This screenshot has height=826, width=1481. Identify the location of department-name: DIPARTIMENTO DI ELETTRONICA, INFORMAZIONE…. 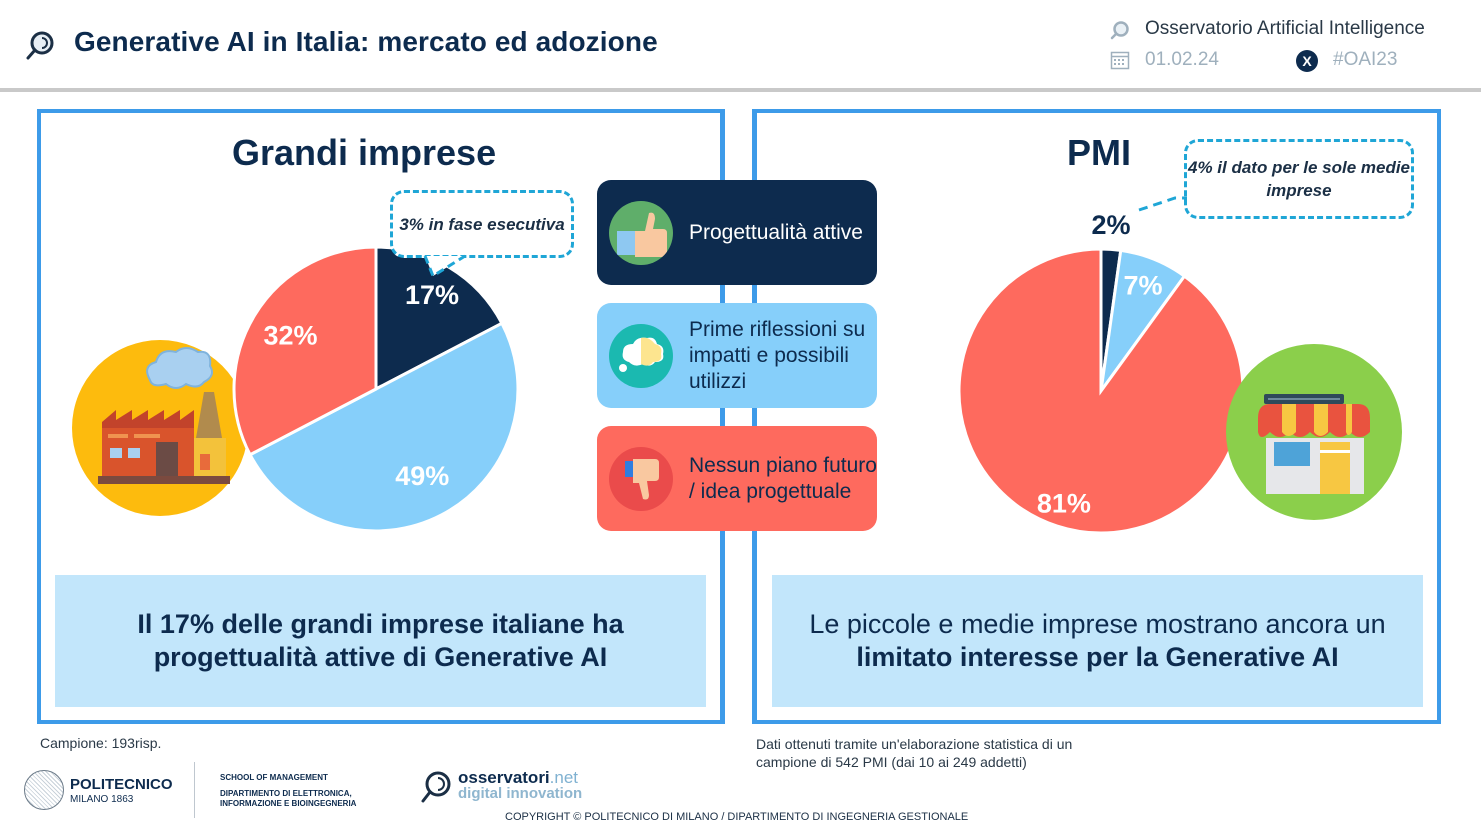
(288, 799).